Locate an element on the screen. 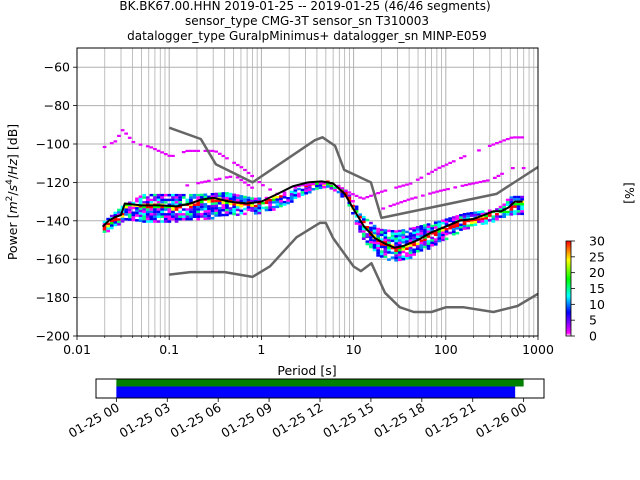 The height and width of the screenshot is (480, 640). y-tick-label: −160 is located at coordinates (53, 259).